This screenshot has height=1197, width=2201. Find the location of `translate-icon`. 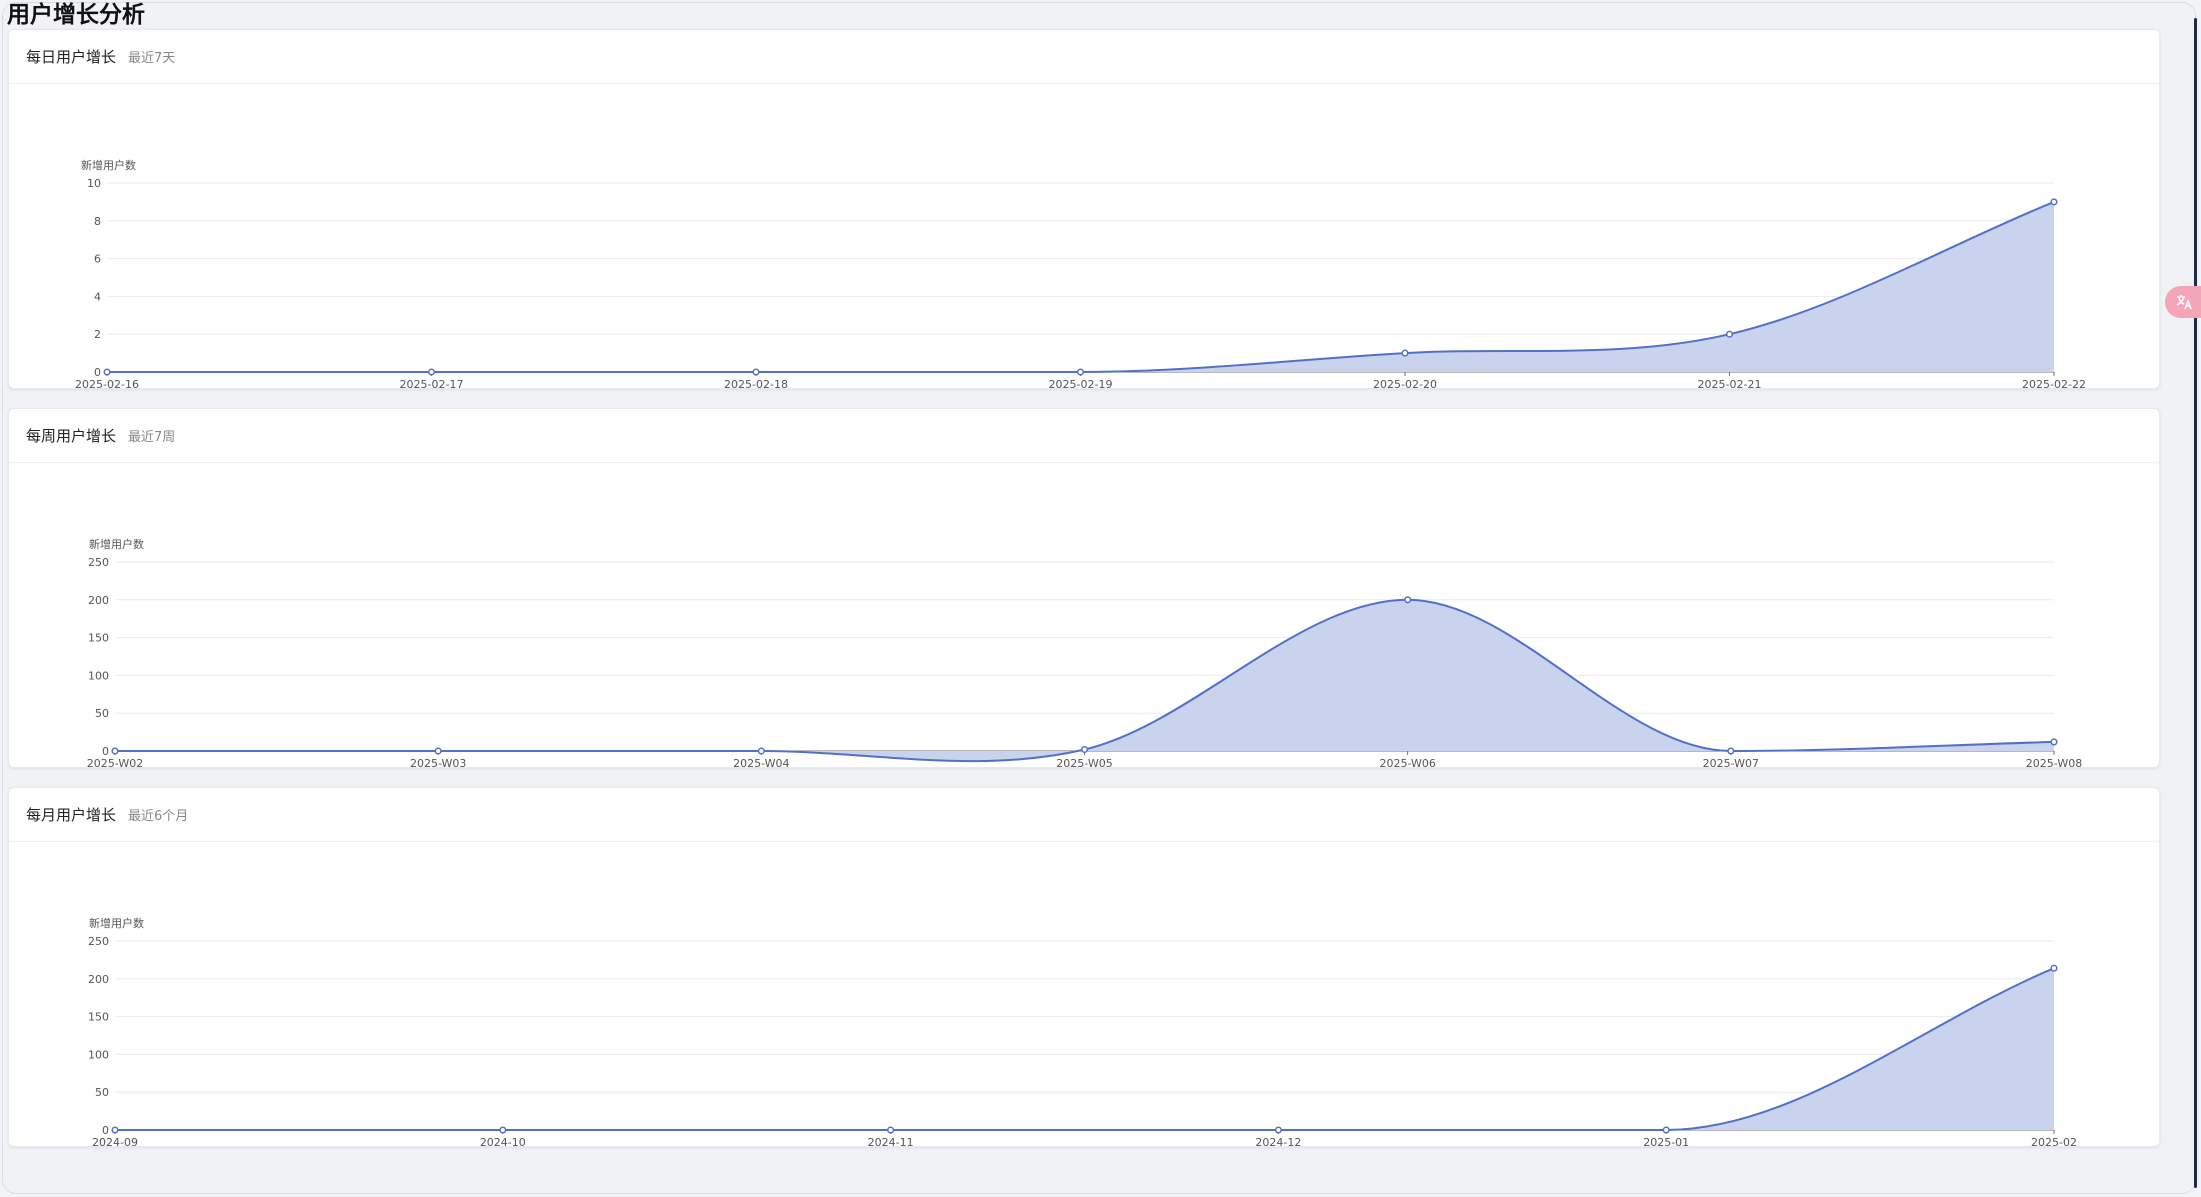

translate-icon is located at coordinates (2183, 302).